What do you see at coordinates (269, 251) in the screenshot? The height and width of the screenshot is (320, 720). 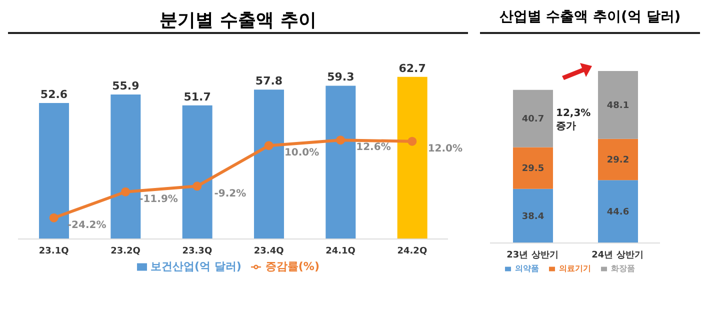 I see `x-tick-label: 23.4Q` at bounding box center [269, 251].